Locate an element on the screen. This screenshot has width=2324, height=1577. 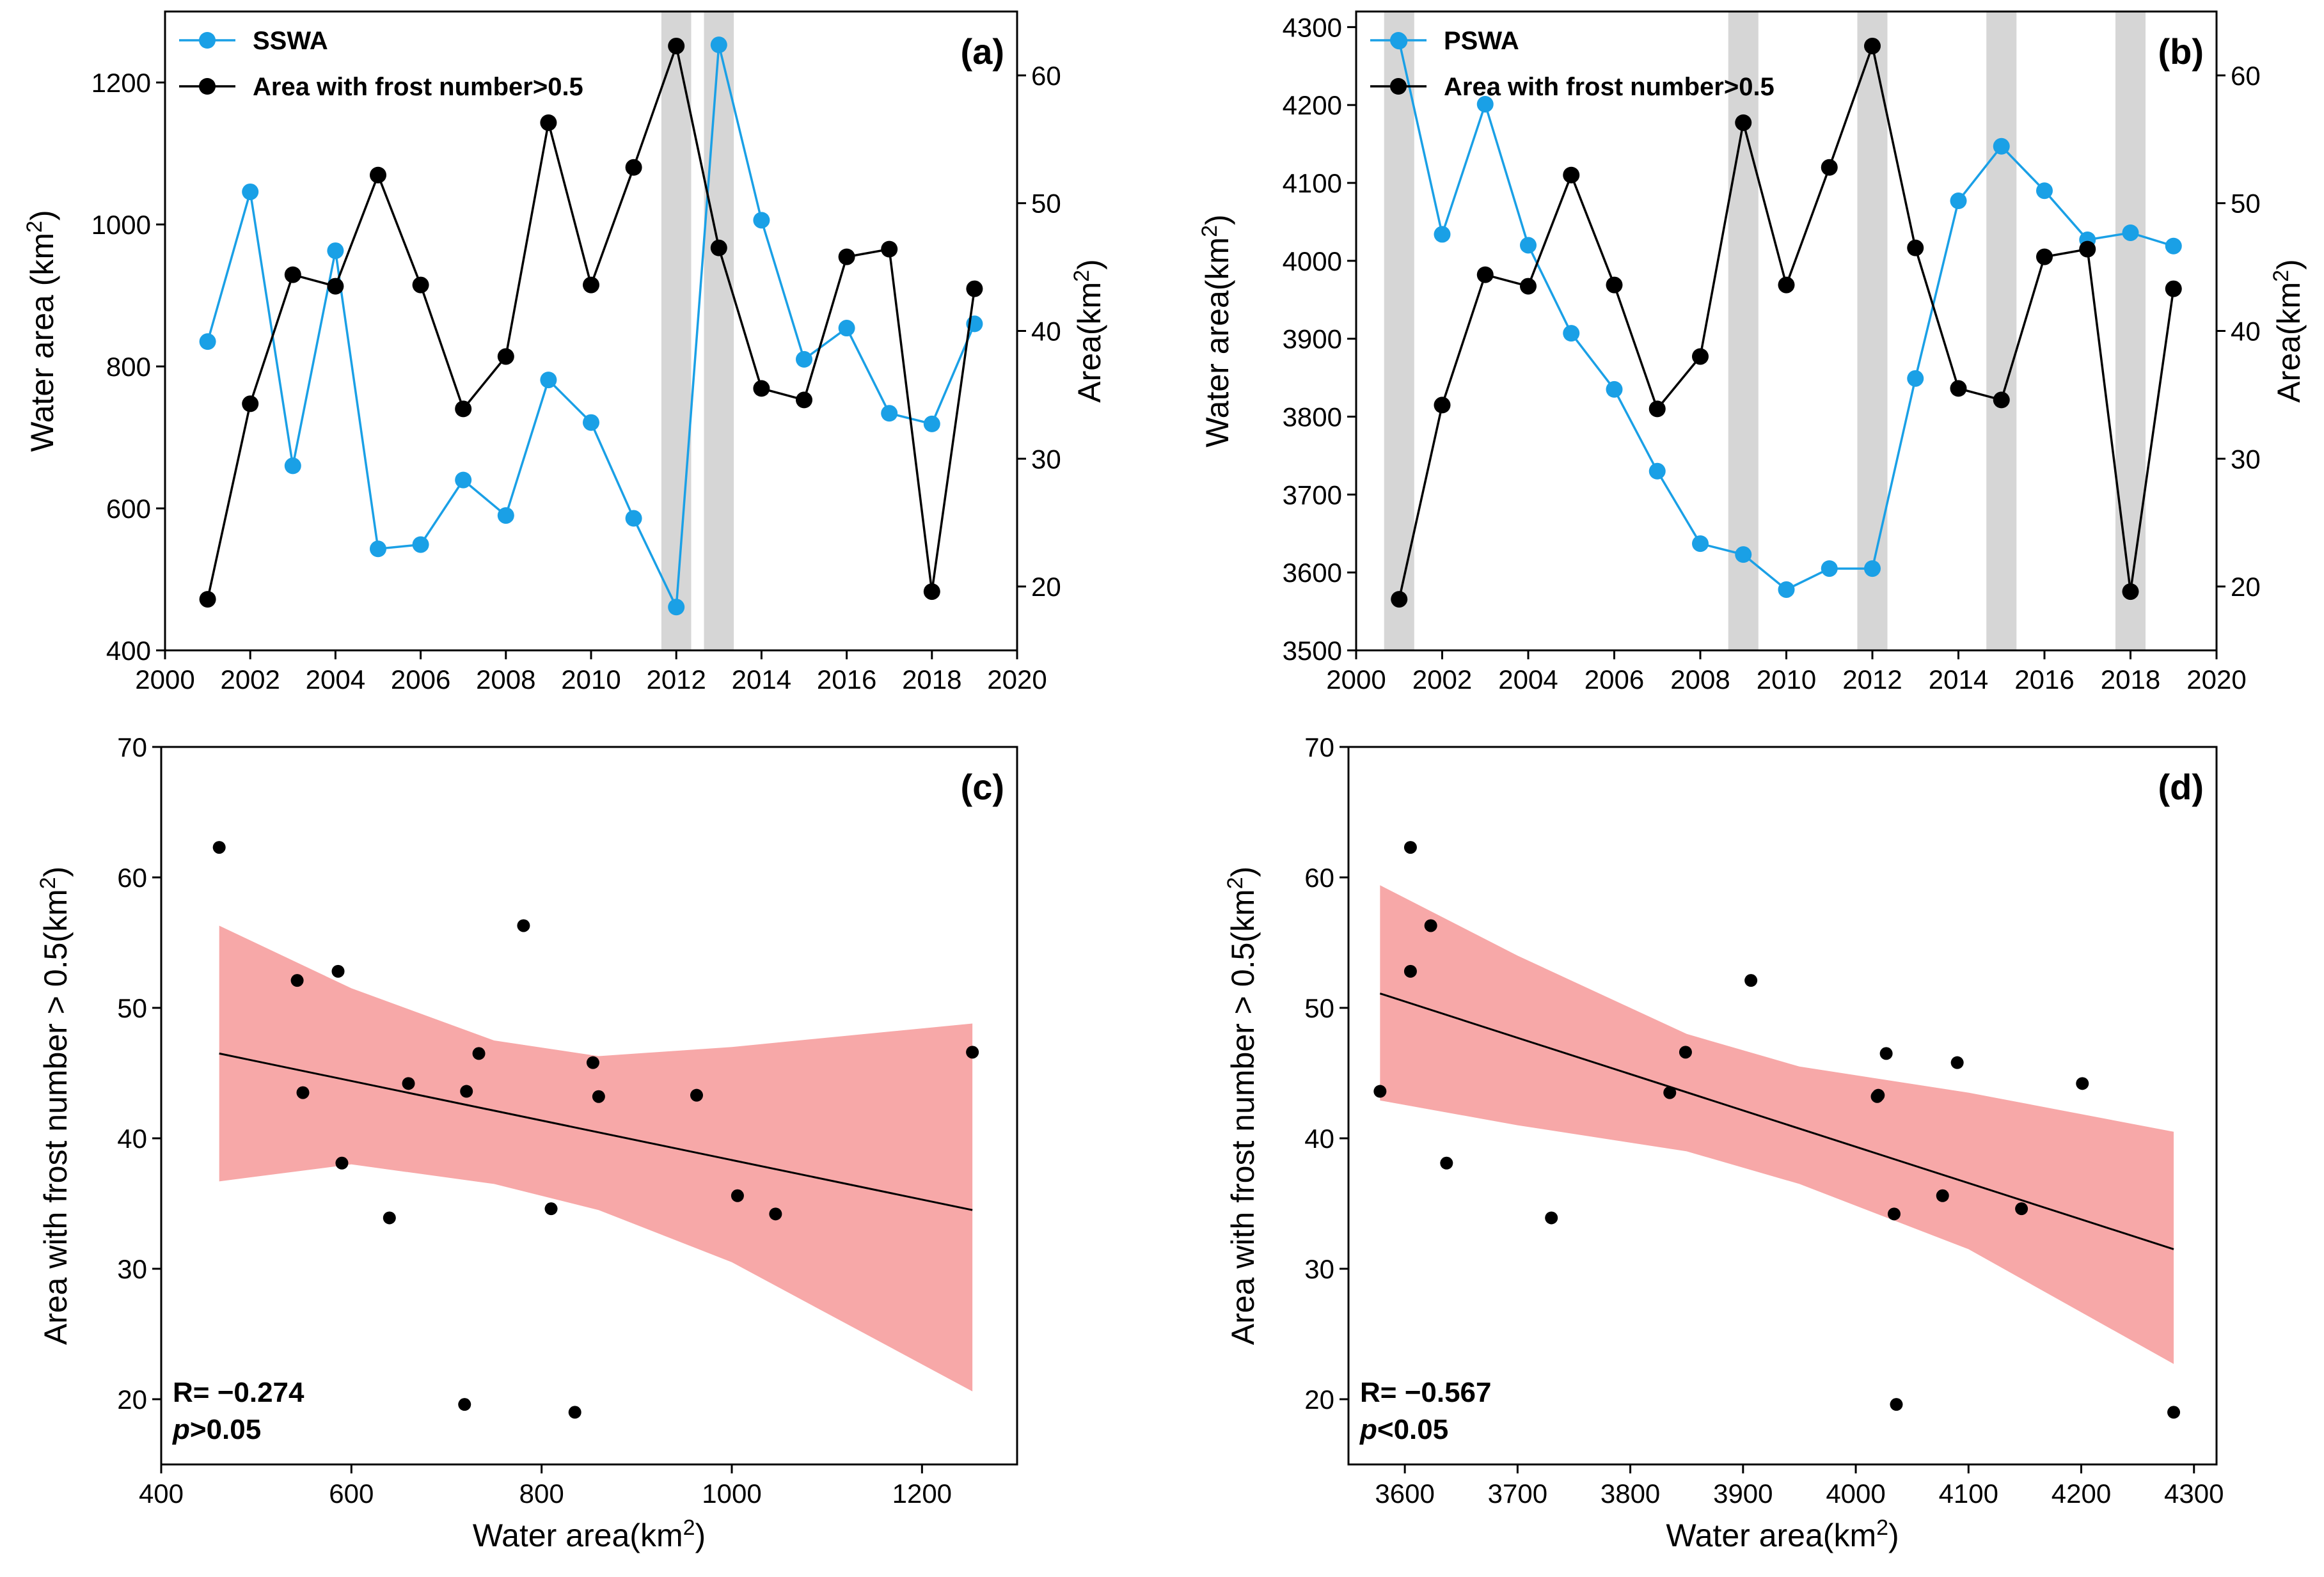
panel-label: (a) is located at coordinates (982, 51).